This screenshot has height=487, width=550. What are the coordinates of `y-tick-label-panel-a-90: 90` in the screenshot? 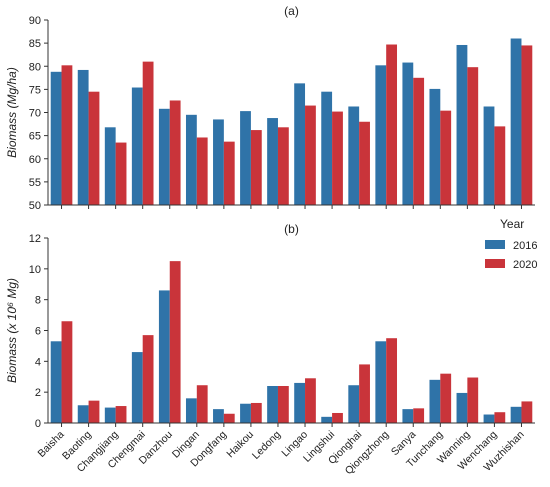 It's located at (35, 21).